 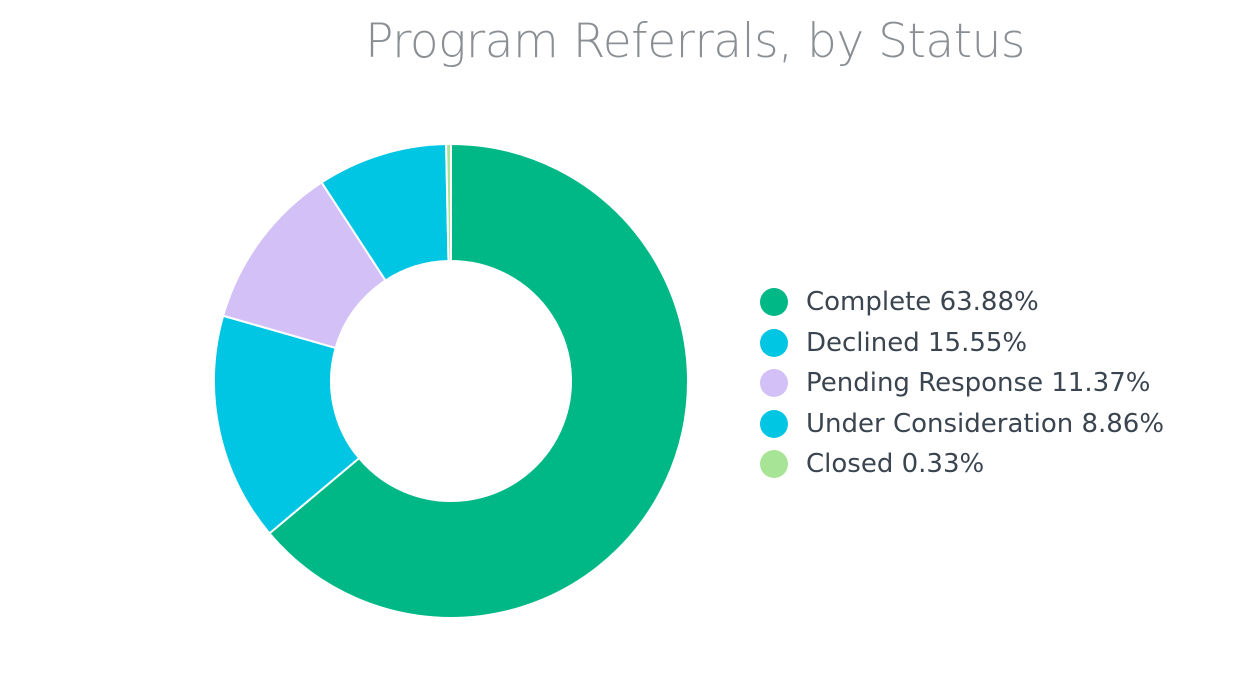 What do you see at coordinates (287, 424) in the screenshot?
I see `donut-slice-declined` at bounding box center [287, 424].